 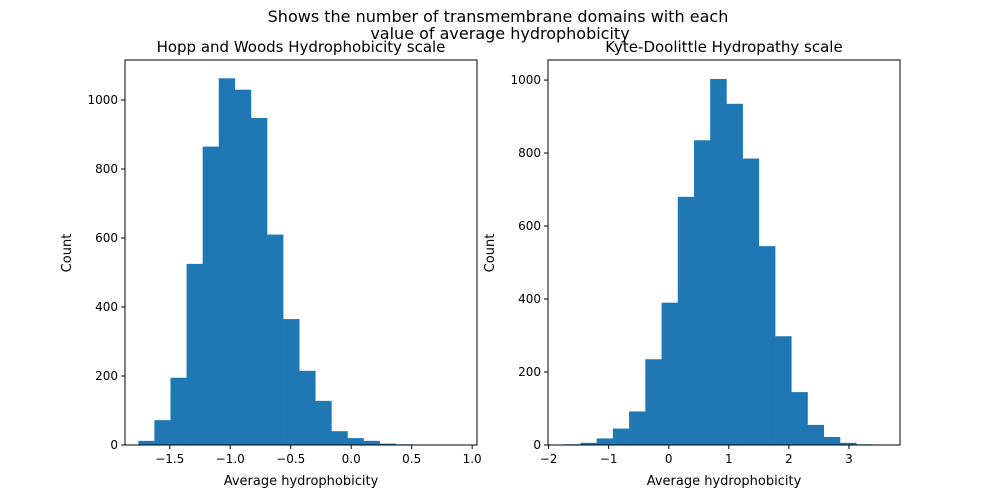 What do you see at coordinates (729, 459) in the screenshot?
I see `x-tick-label: 1` at bounding box center [729, 459].